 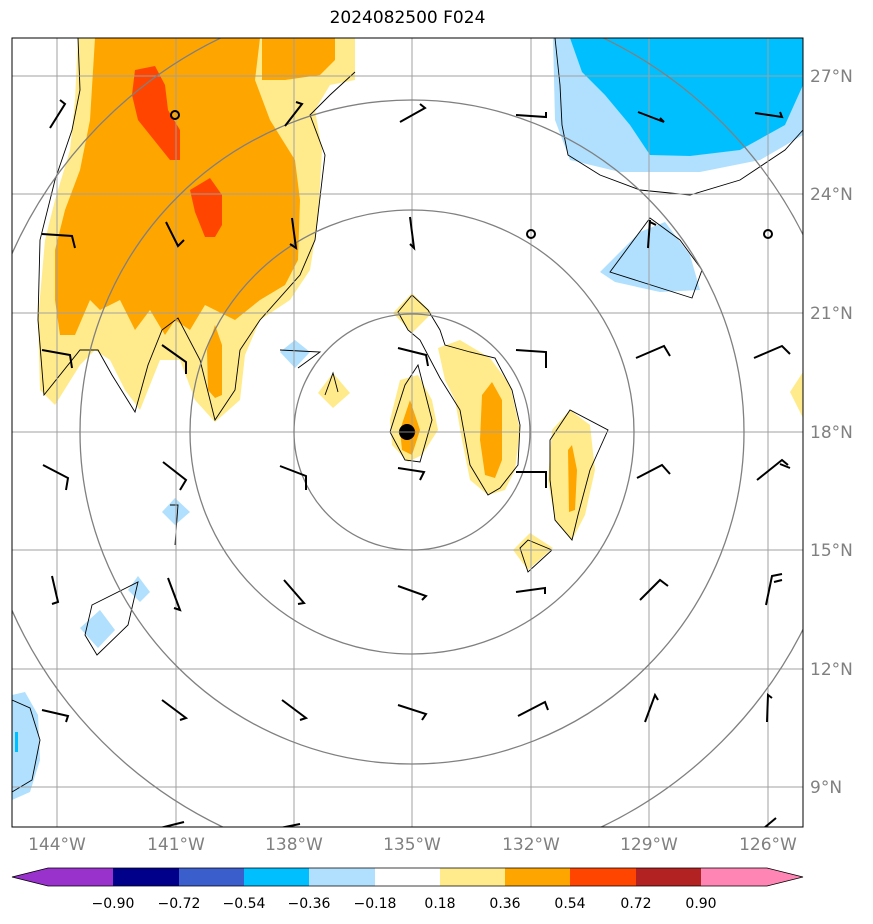 I want to click on colorbar-tick-label: 0.90, so click(x=700, y=904).